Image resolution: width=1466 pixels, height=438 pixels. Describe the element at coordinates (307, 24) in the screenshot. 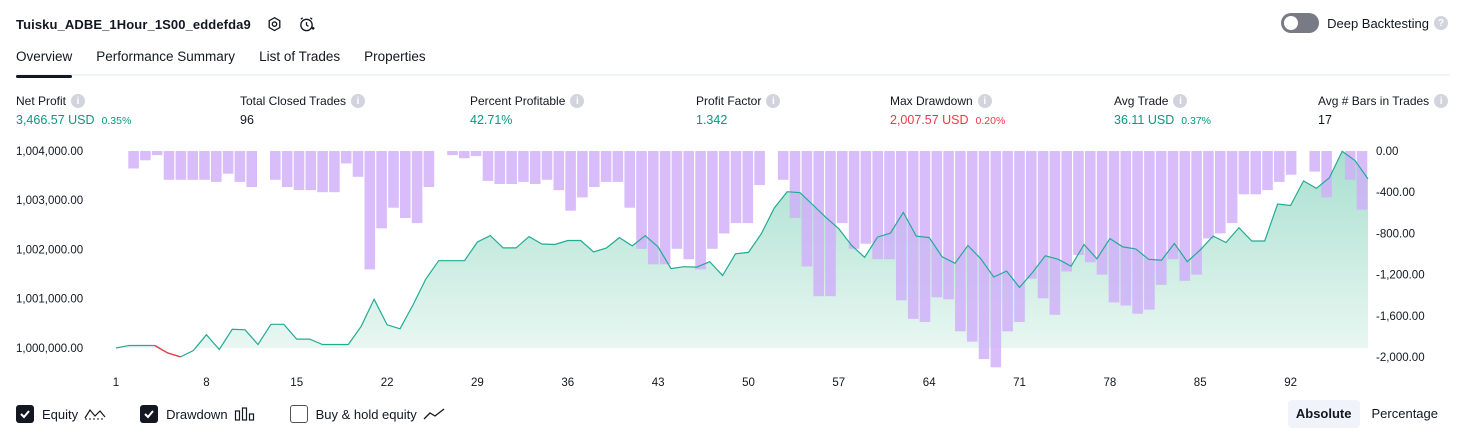

I see `add-alert-icon` at that location.